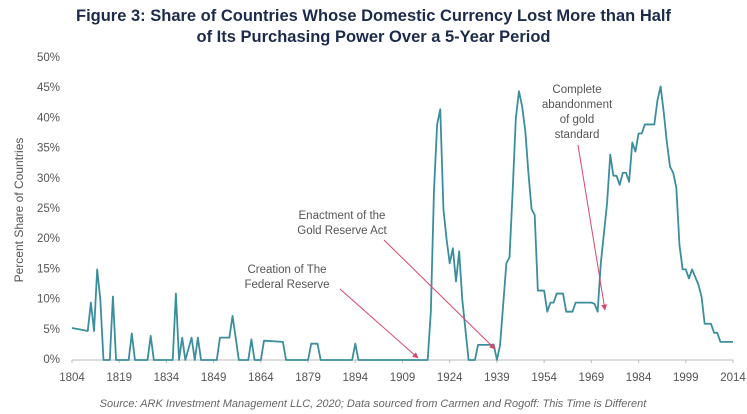  Describe the element at coordinates (403, 378) in the screenshot. I see `x-tick-label: 1909` at that location.